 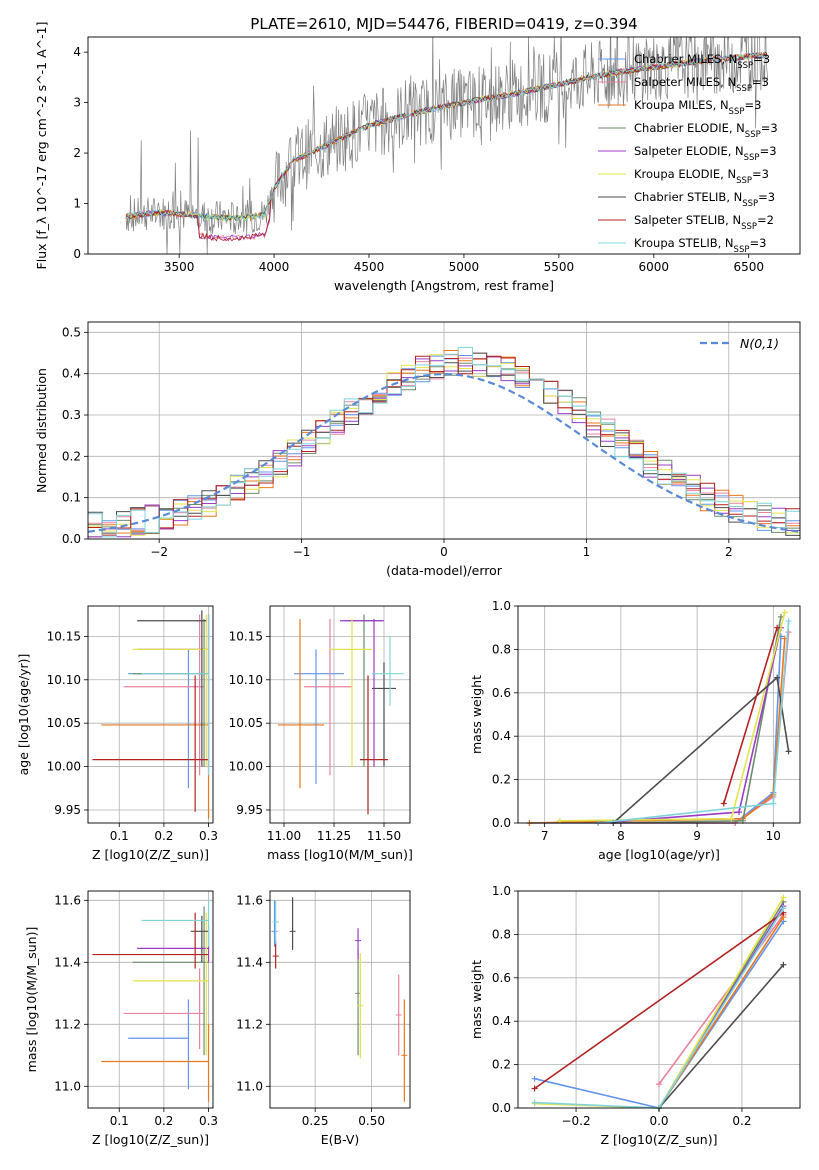 I want to click on y-tick-label: 0.0, so click(x=501, y=823).